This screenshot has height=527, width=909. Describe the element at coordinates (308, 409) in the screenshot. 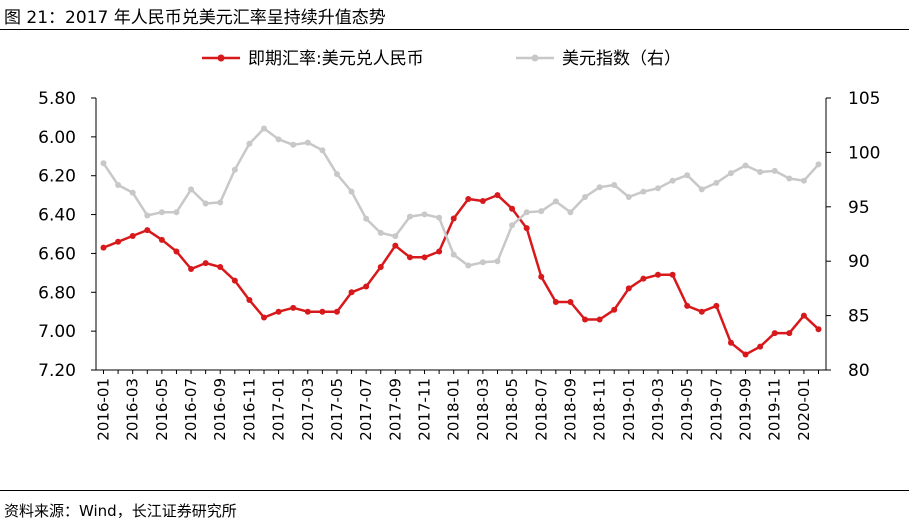

I see `x-tick-label: 2017-03` at that location.